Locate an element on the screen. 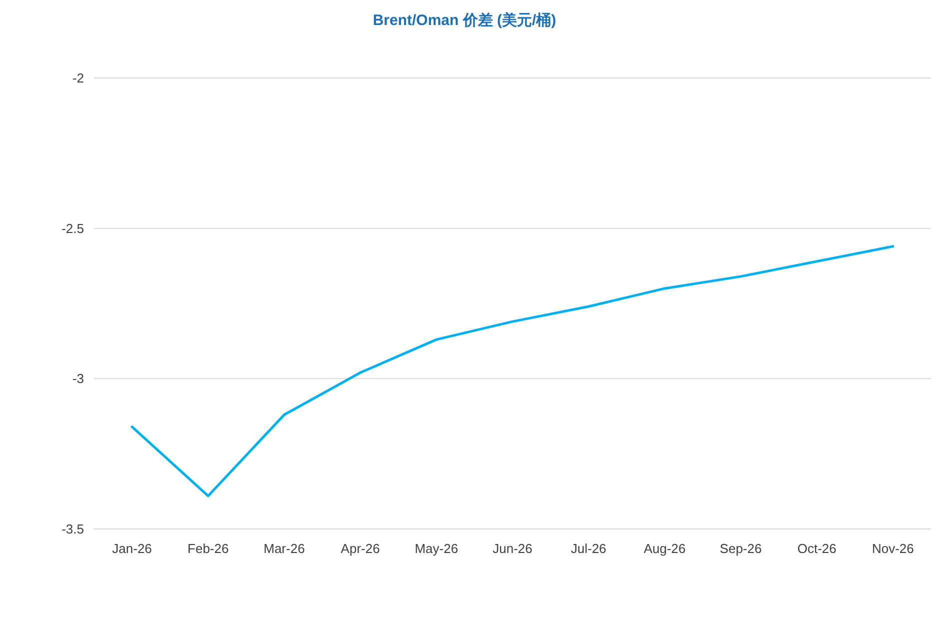  x-tick-label: Jul-26 is located at coordinates (588, 548).